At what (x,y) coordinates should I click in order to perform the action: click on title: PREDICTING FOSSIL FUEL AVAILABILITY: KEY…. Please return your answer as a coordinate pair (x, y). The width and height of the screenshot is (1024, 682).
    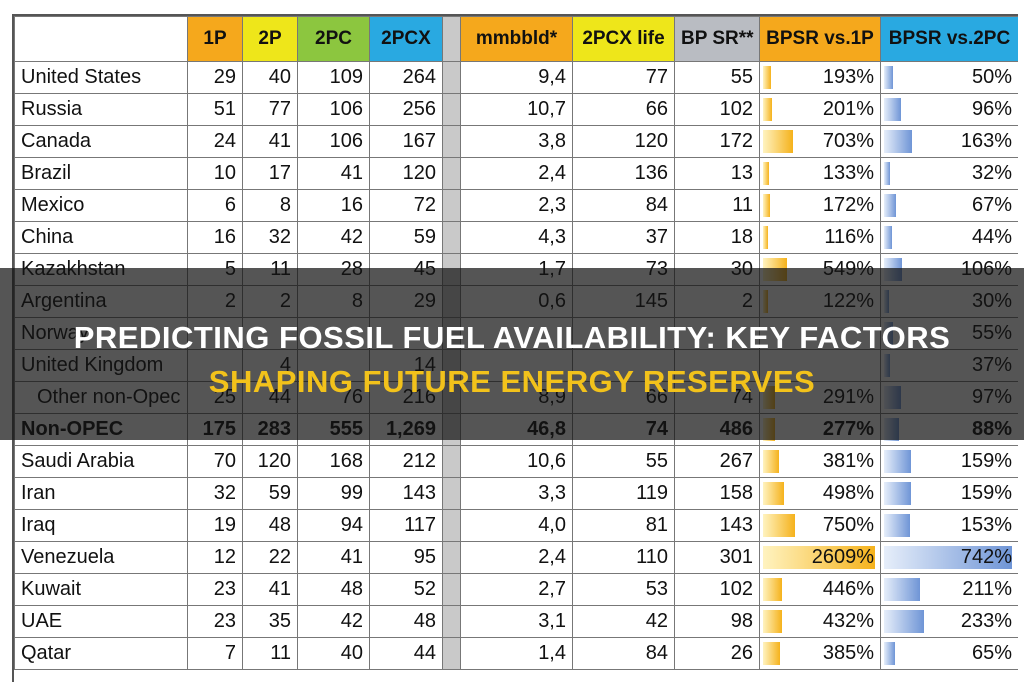
    Looking at the image, I should click on (512, 337).